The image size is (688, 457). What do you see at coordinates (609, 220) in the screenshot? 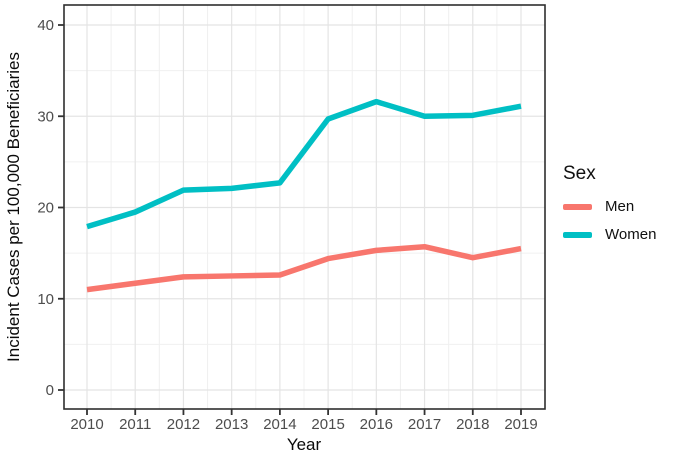
I see `legend-items: Men Women` at bounding box center [609, 220].